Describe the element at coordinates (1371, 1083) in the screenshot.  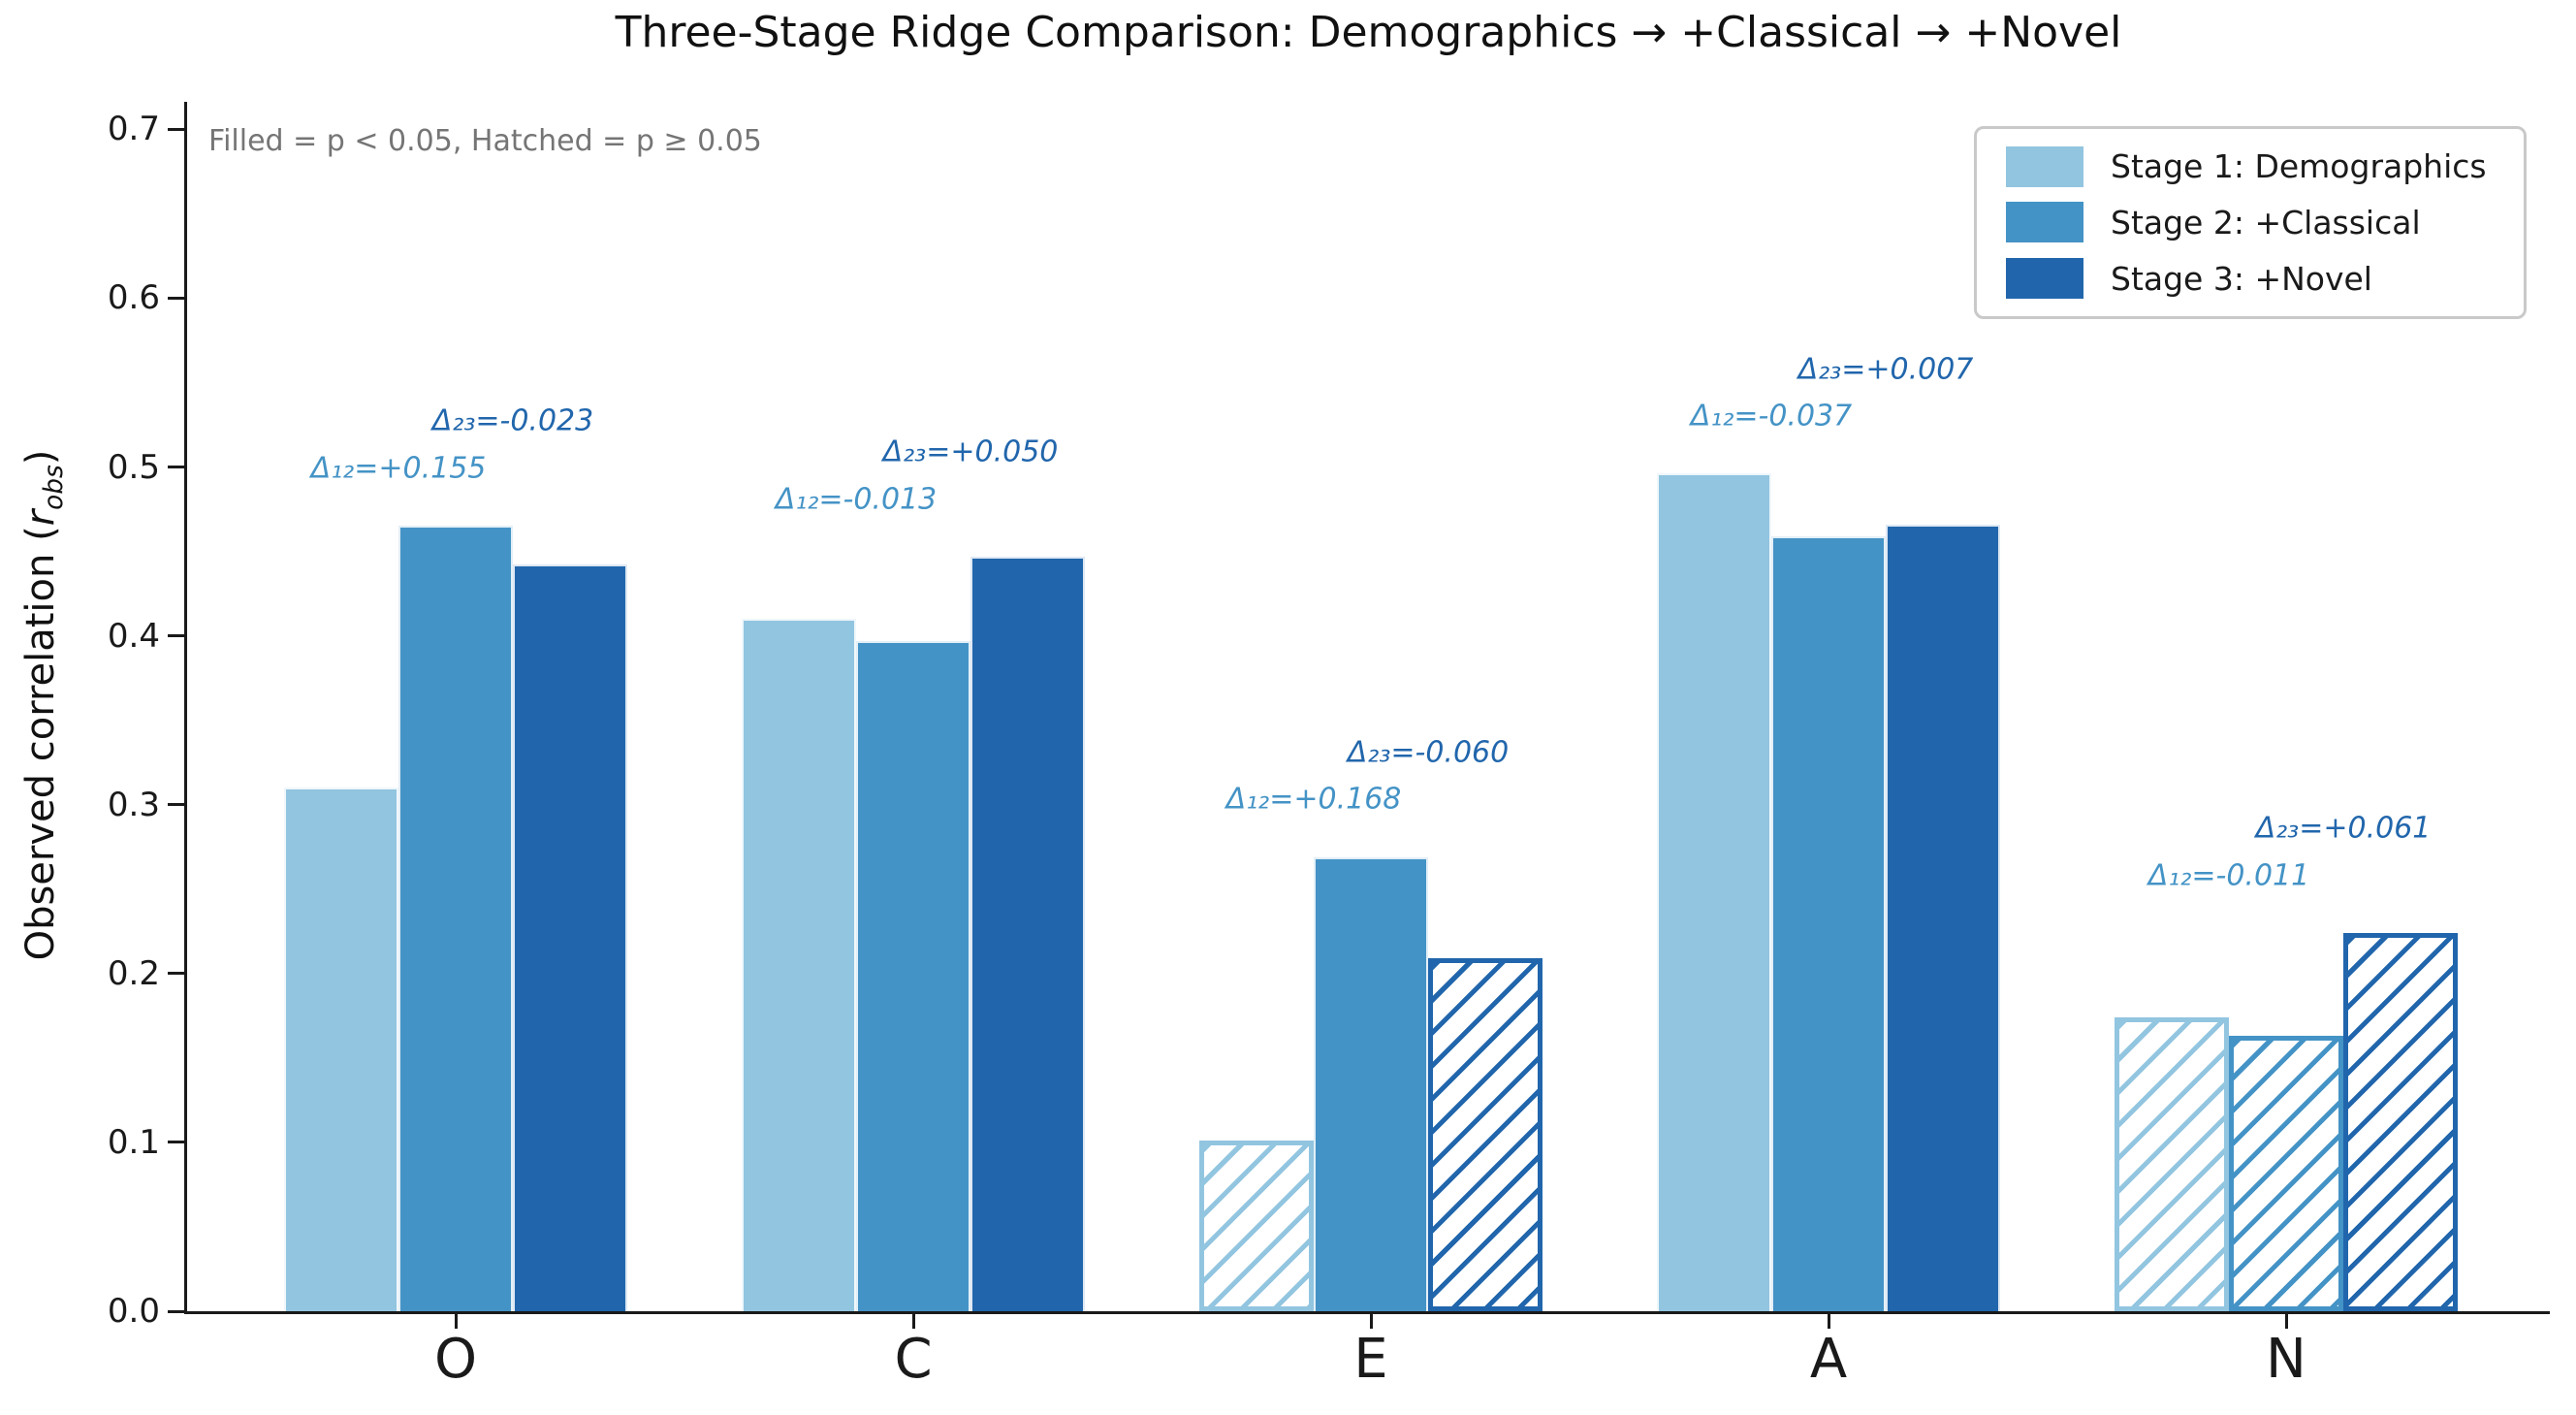
I see `bar-e-stage2` at that location.